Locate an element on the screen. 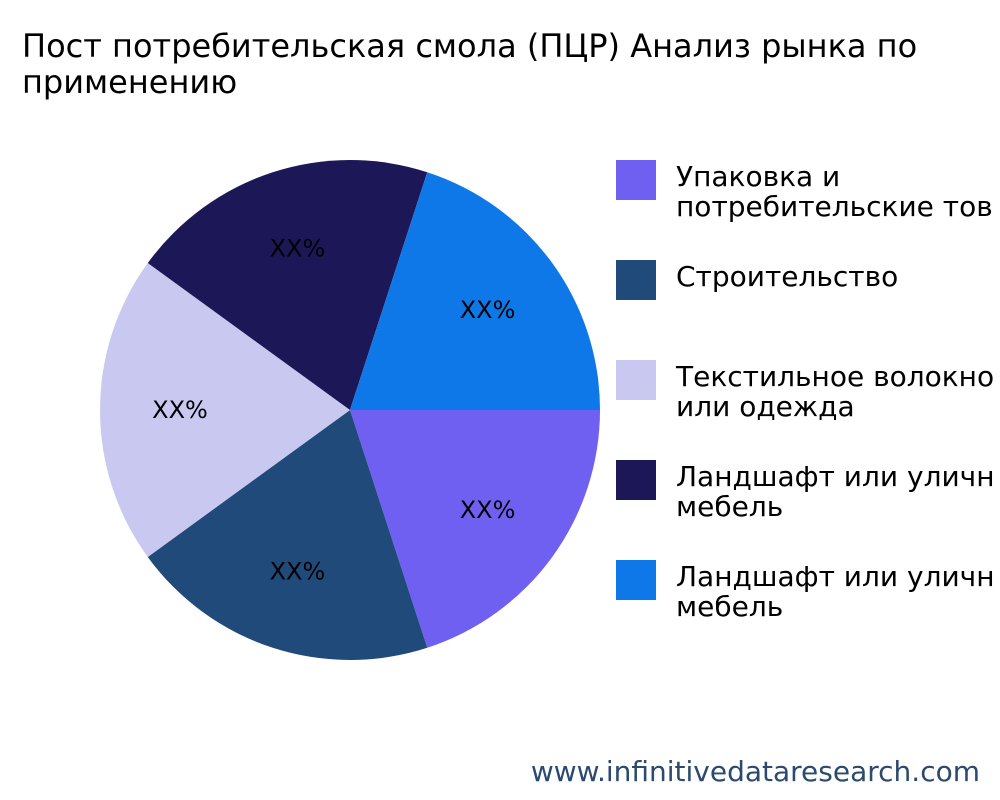 The width and height of the screenshot is (1000, 800). legend-item: Текстильное волокно или одежда is located at coordinates (808, 410).